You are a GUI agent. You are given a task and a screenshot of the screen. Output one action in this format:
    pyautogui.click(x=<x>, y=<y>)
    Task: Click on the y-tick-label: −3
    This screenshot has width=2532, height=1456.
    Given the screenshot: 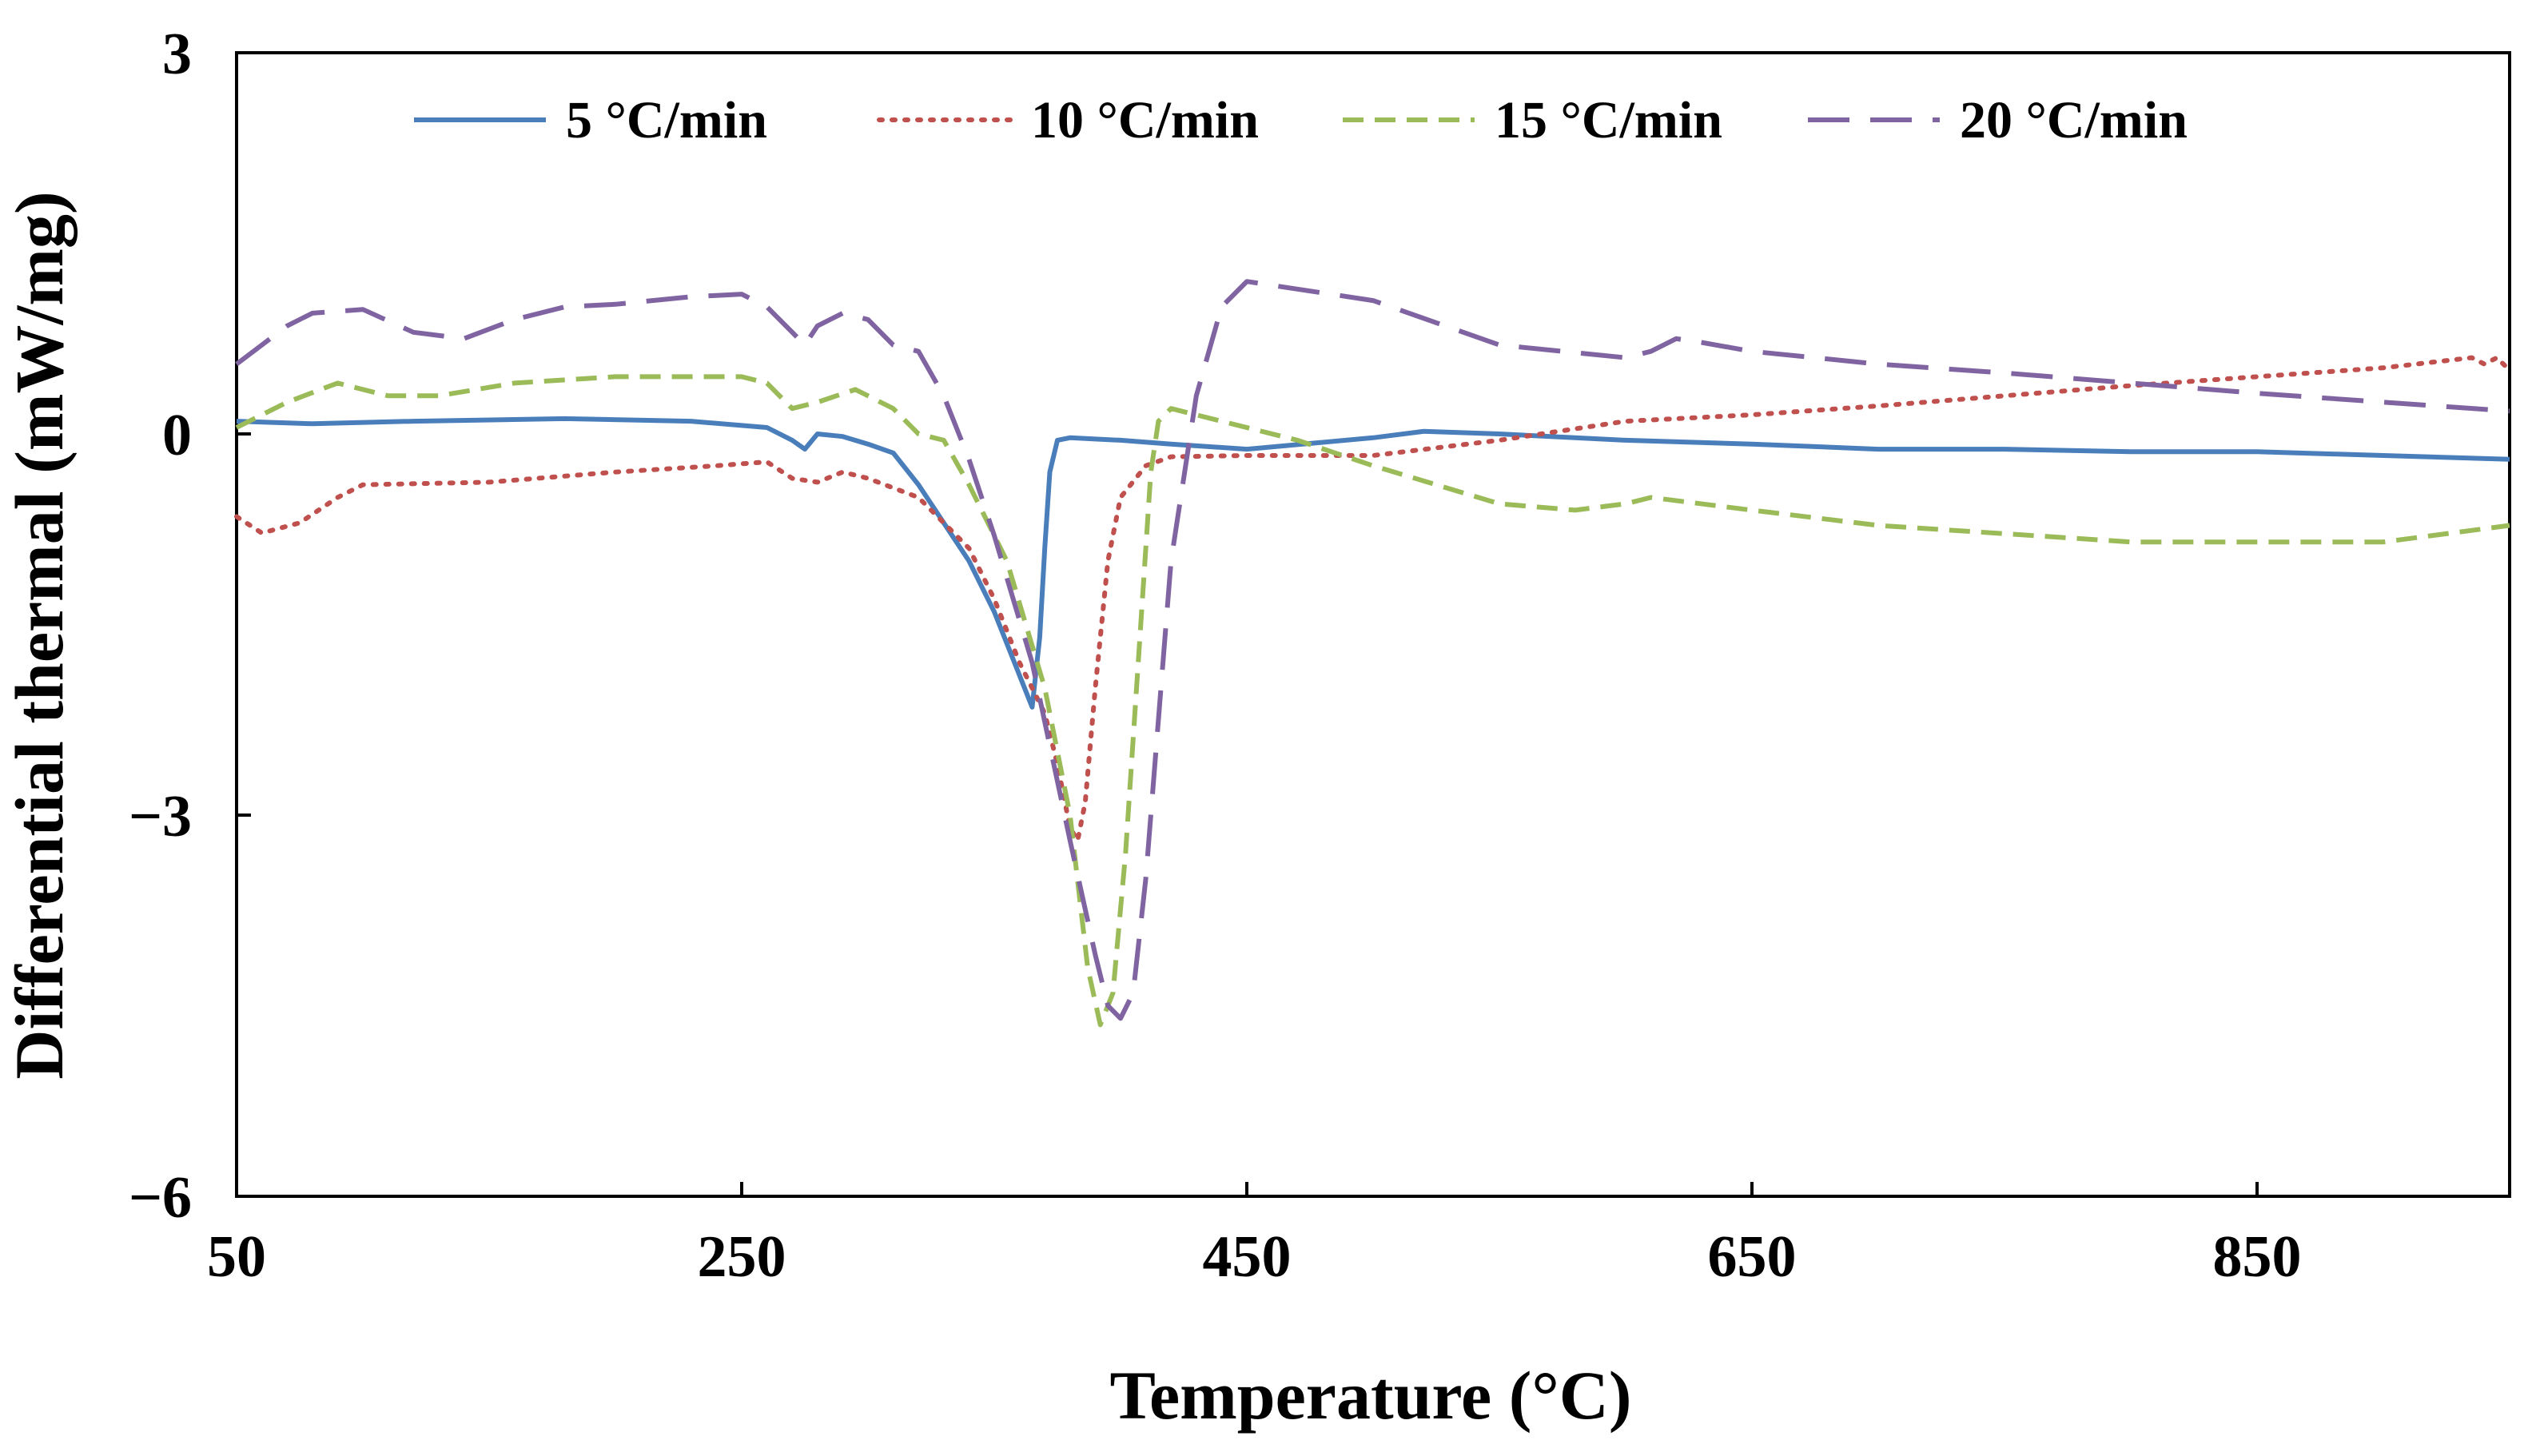 What is the action you would take?
    pyautogui.click(x=160, y=816)
    